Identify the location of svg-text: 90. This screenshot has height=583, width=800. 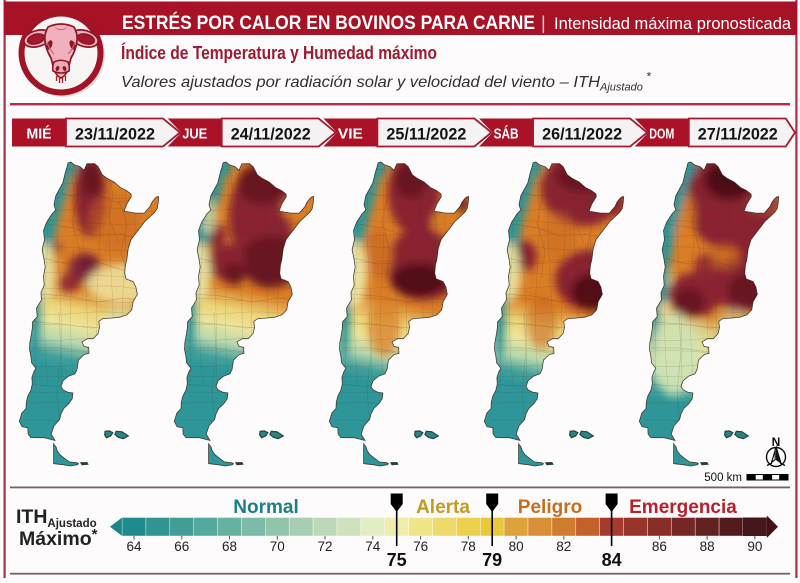
(754, 546).